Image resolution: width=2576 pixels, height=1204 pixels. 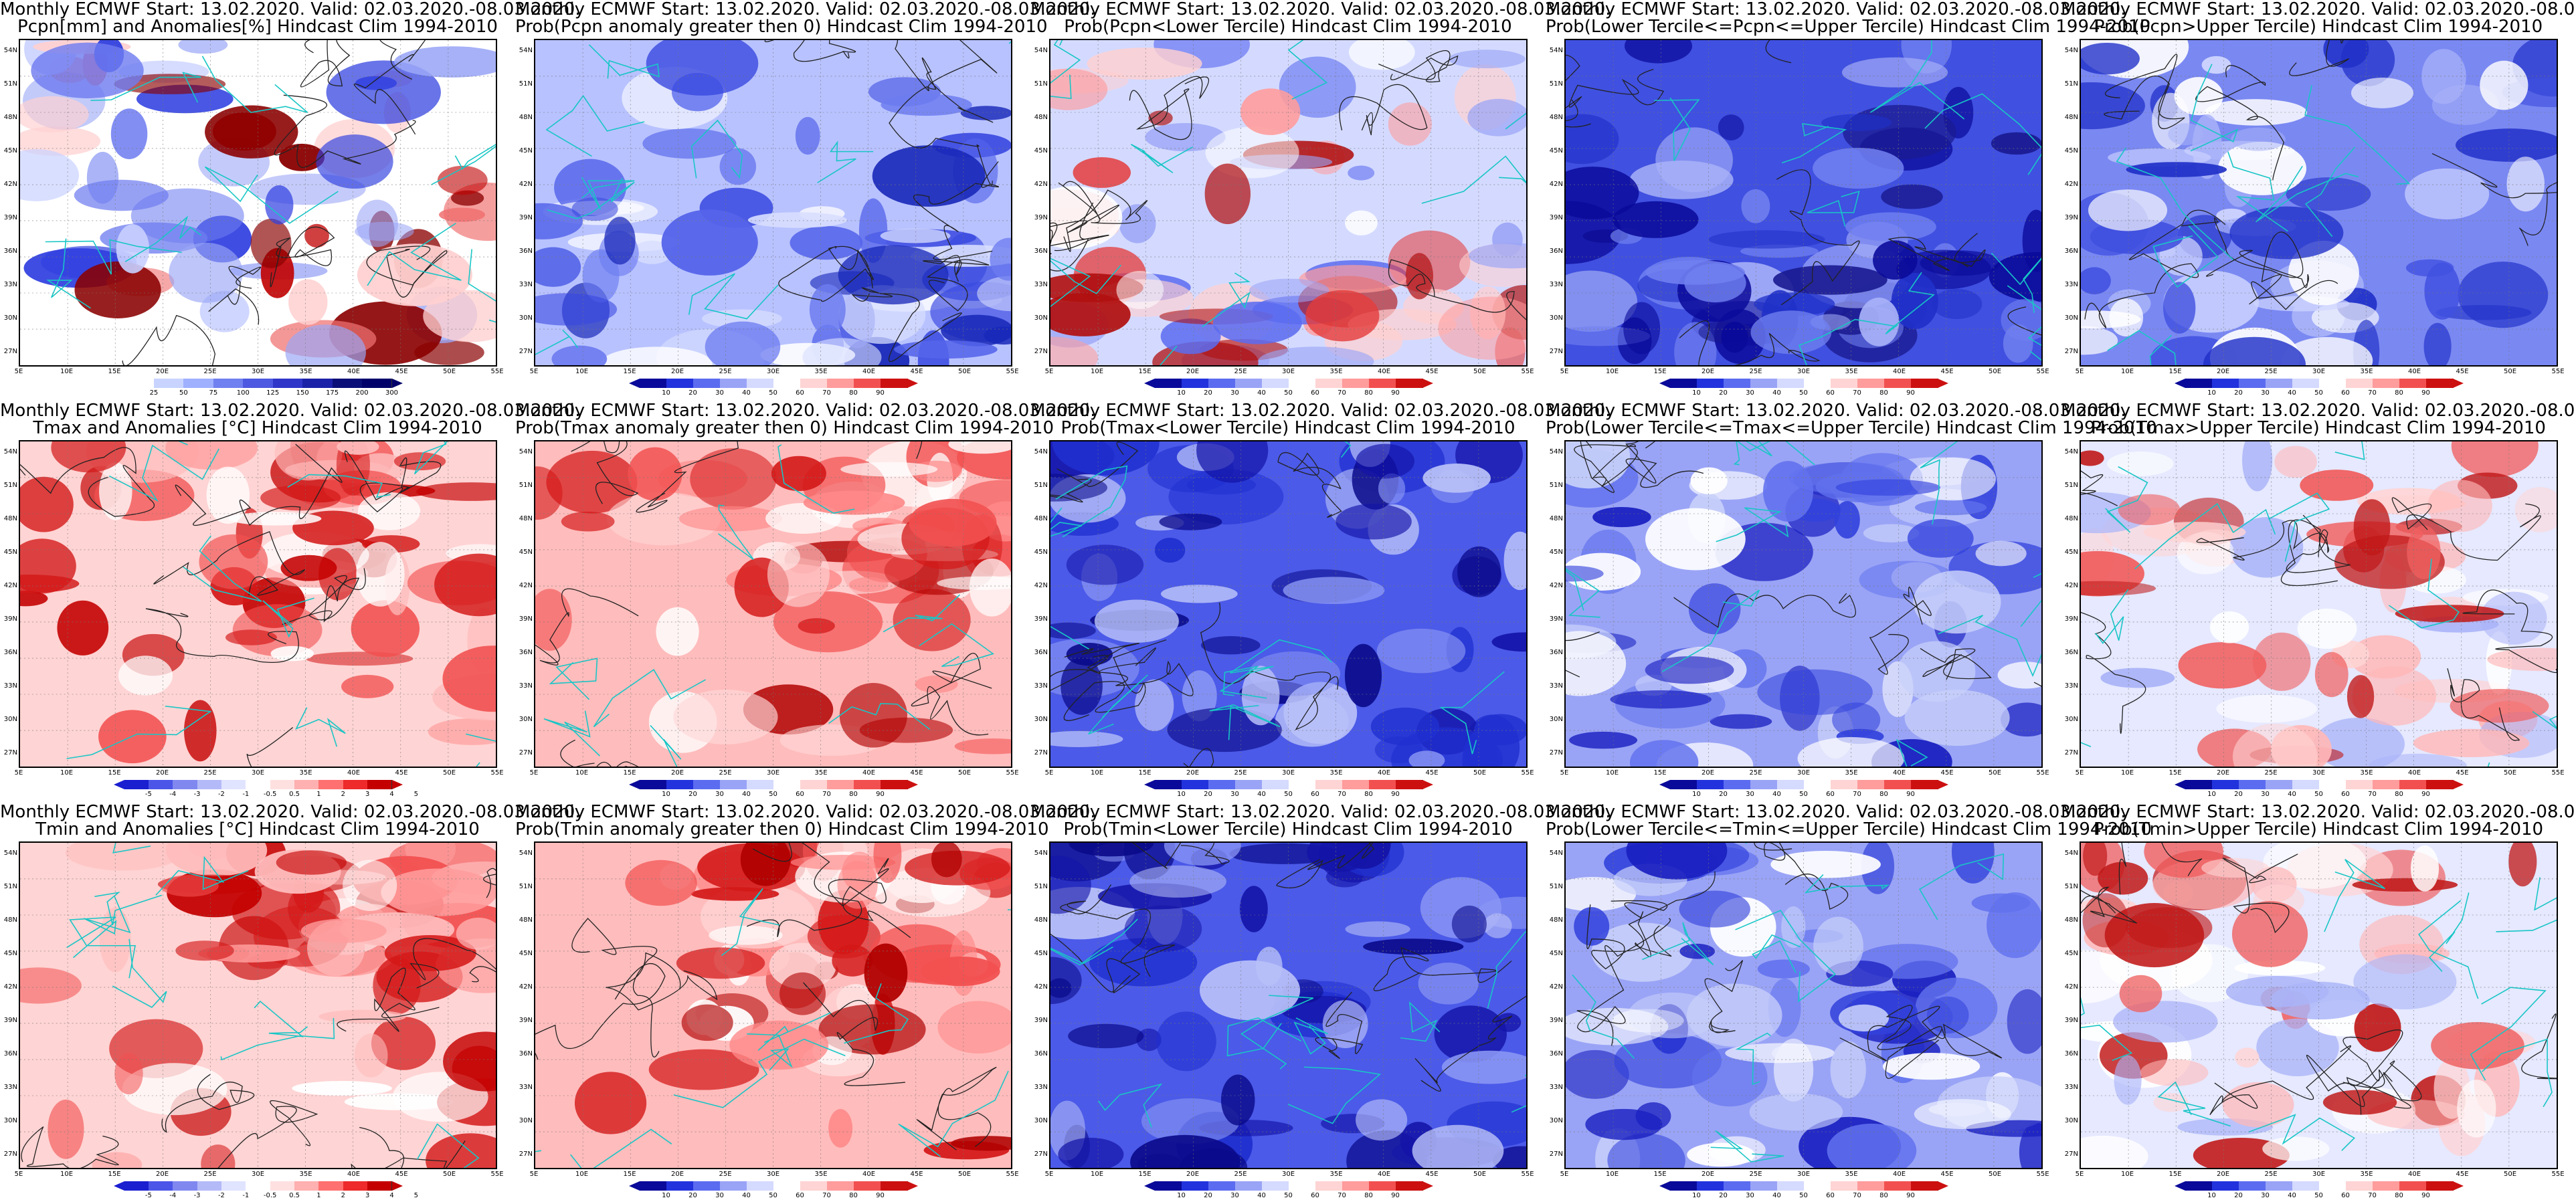 I want to click on colorbar-tick-label: 10, so click(x=666, y=393).